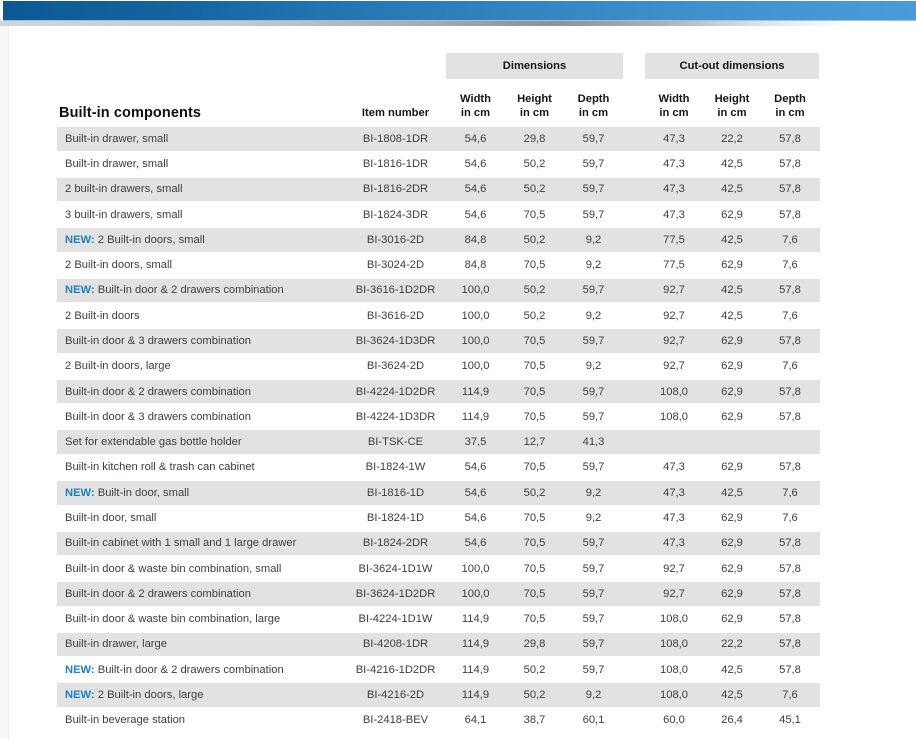  I want to click on dim-width-value: 100,0, so click(475, 568).